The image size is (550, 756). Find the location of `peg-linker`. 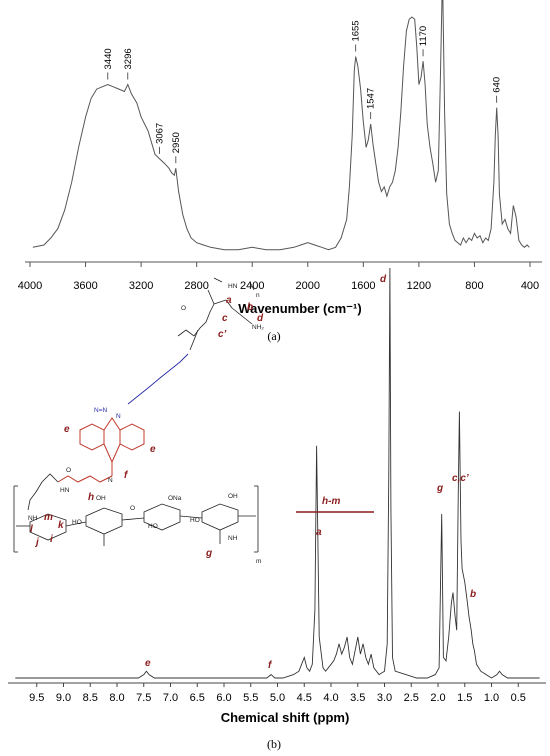

peg-linker is located at coordinates (158, 379).